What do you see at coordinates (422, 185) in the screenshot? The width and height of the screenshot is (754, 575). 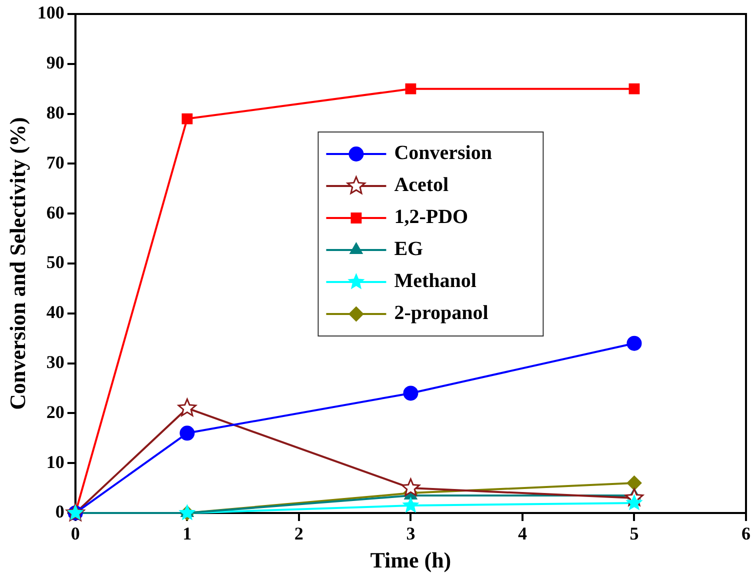 I see `legend-label: Acetol` at bounding box center [422, 185].